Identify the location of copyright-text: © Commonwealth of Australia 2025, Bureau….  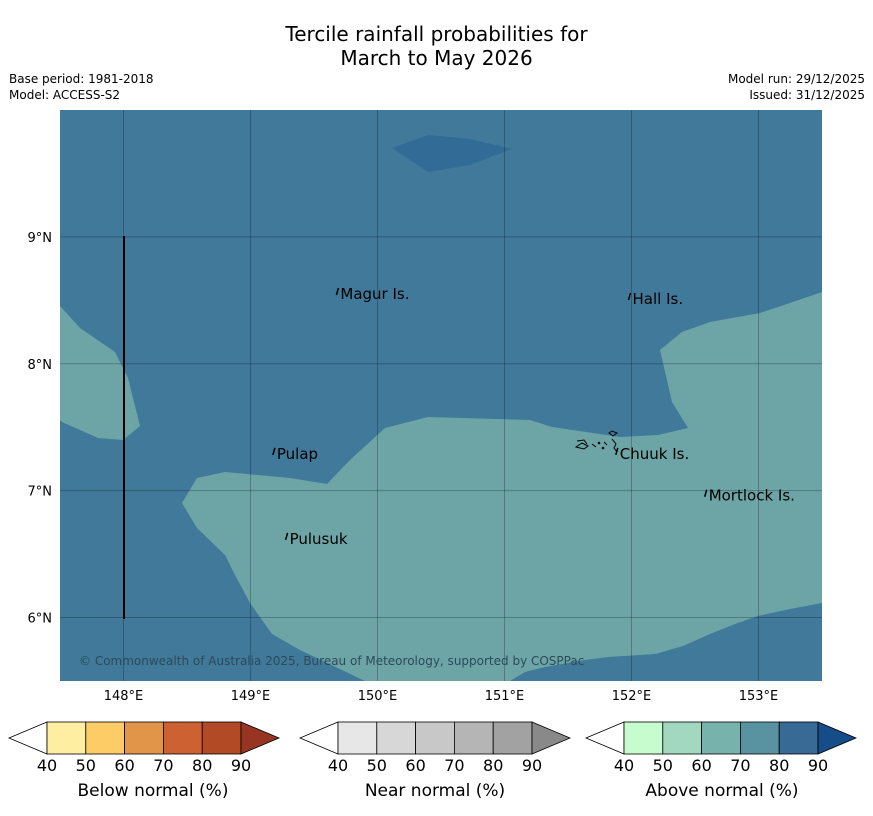
(331, 661).